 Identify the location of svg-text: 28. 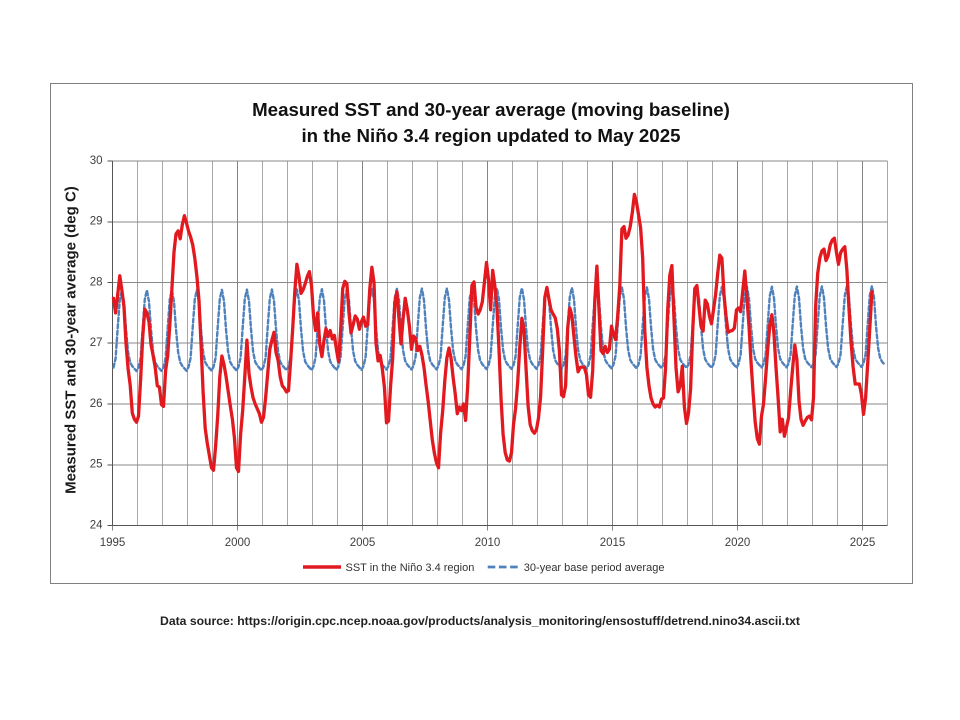
(96, 282).